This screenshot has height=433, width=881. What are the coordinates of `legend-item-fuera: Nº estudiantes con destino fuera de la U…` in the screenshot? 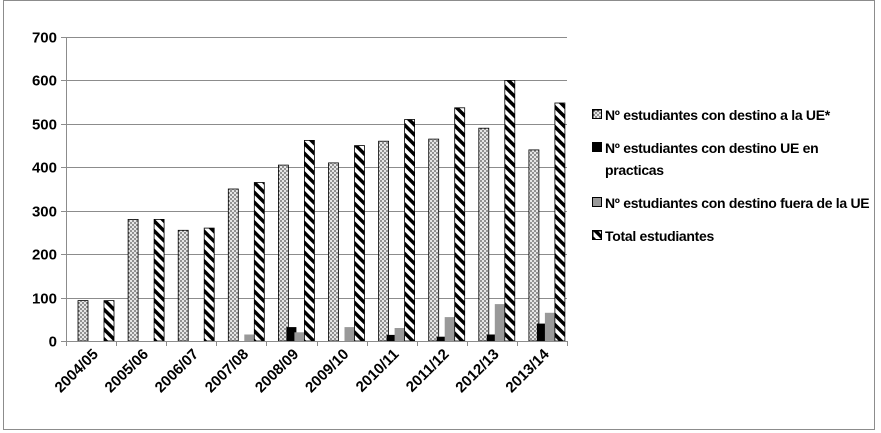 It's located at (734, 203).